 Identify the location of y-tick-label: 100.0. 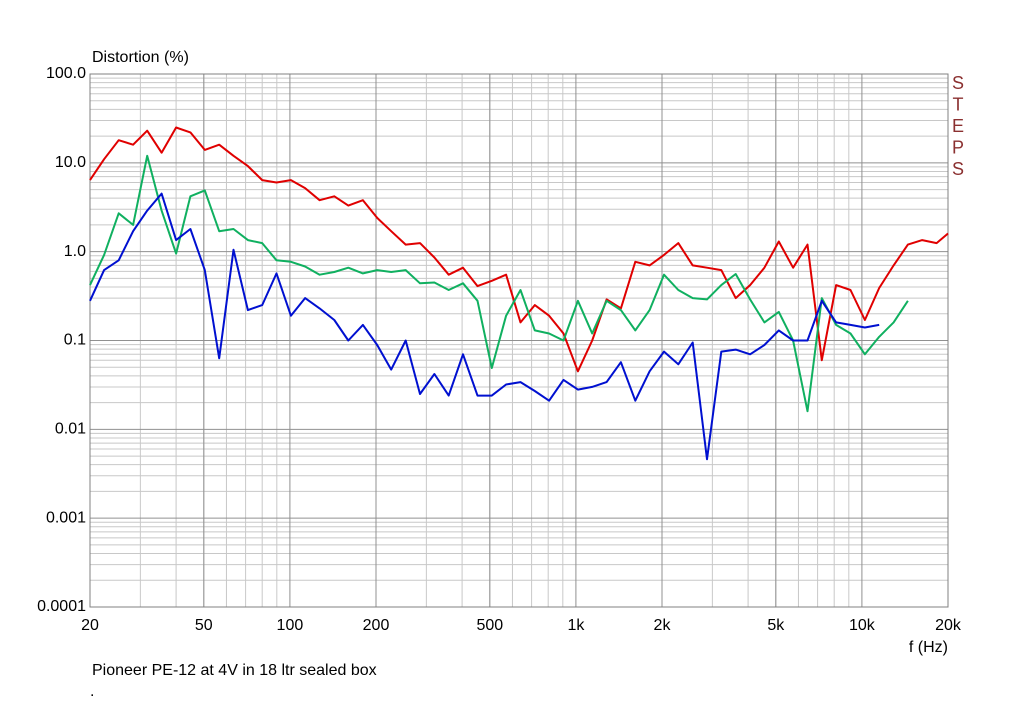
(66, 73).